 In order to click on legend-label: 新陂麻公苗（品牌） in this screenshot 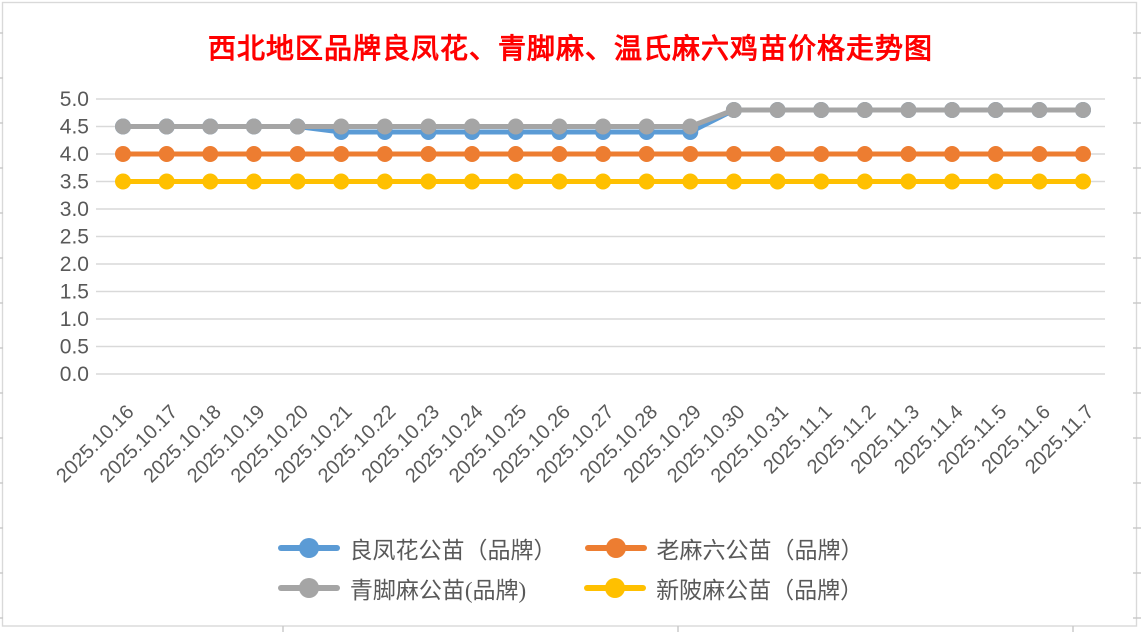, I will do `click(760, 590)`.